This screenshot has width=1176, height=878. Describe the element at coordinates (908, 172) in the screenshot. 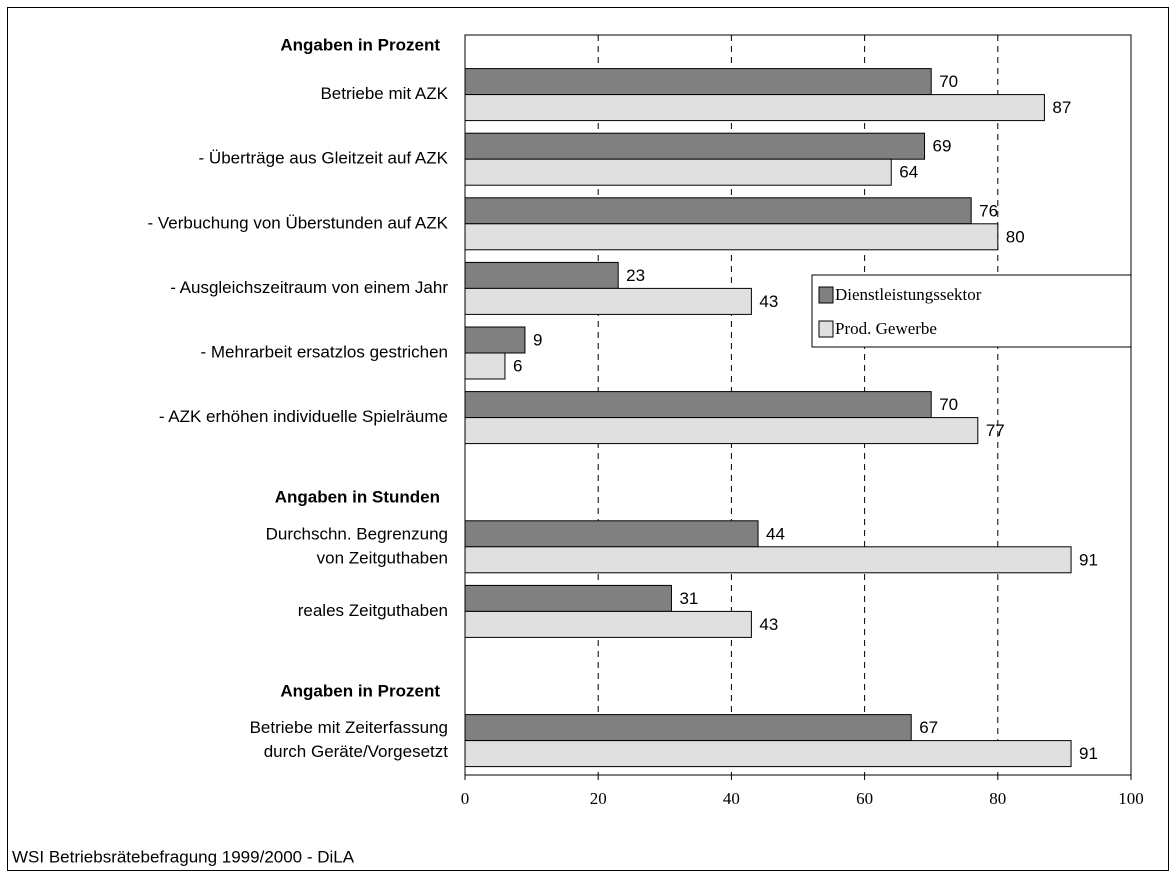

I see `value-label: 64` at that location.